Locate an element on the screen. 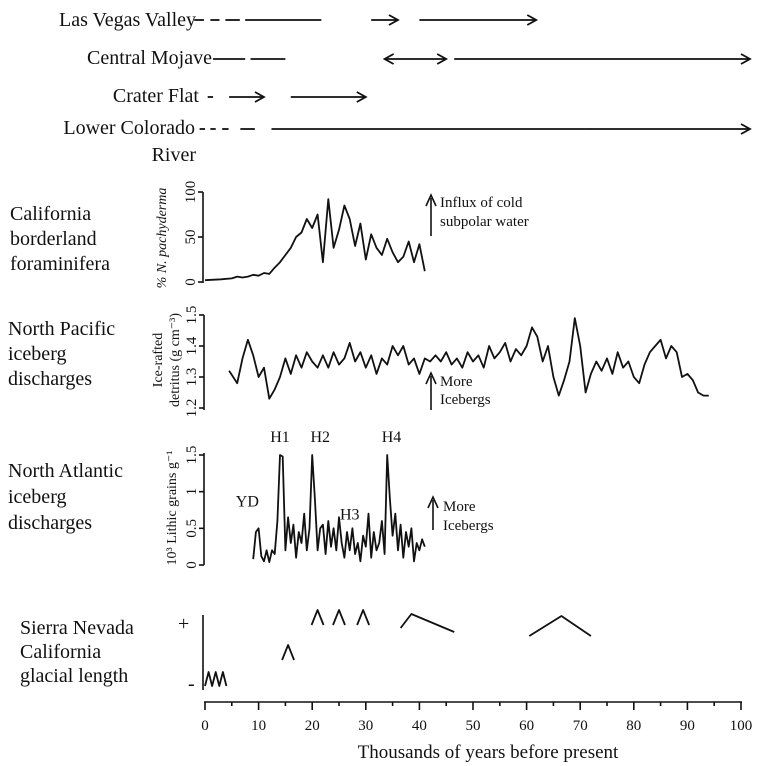  foram-annotation-line2: subpolar water is located at coordinates (484, 222).